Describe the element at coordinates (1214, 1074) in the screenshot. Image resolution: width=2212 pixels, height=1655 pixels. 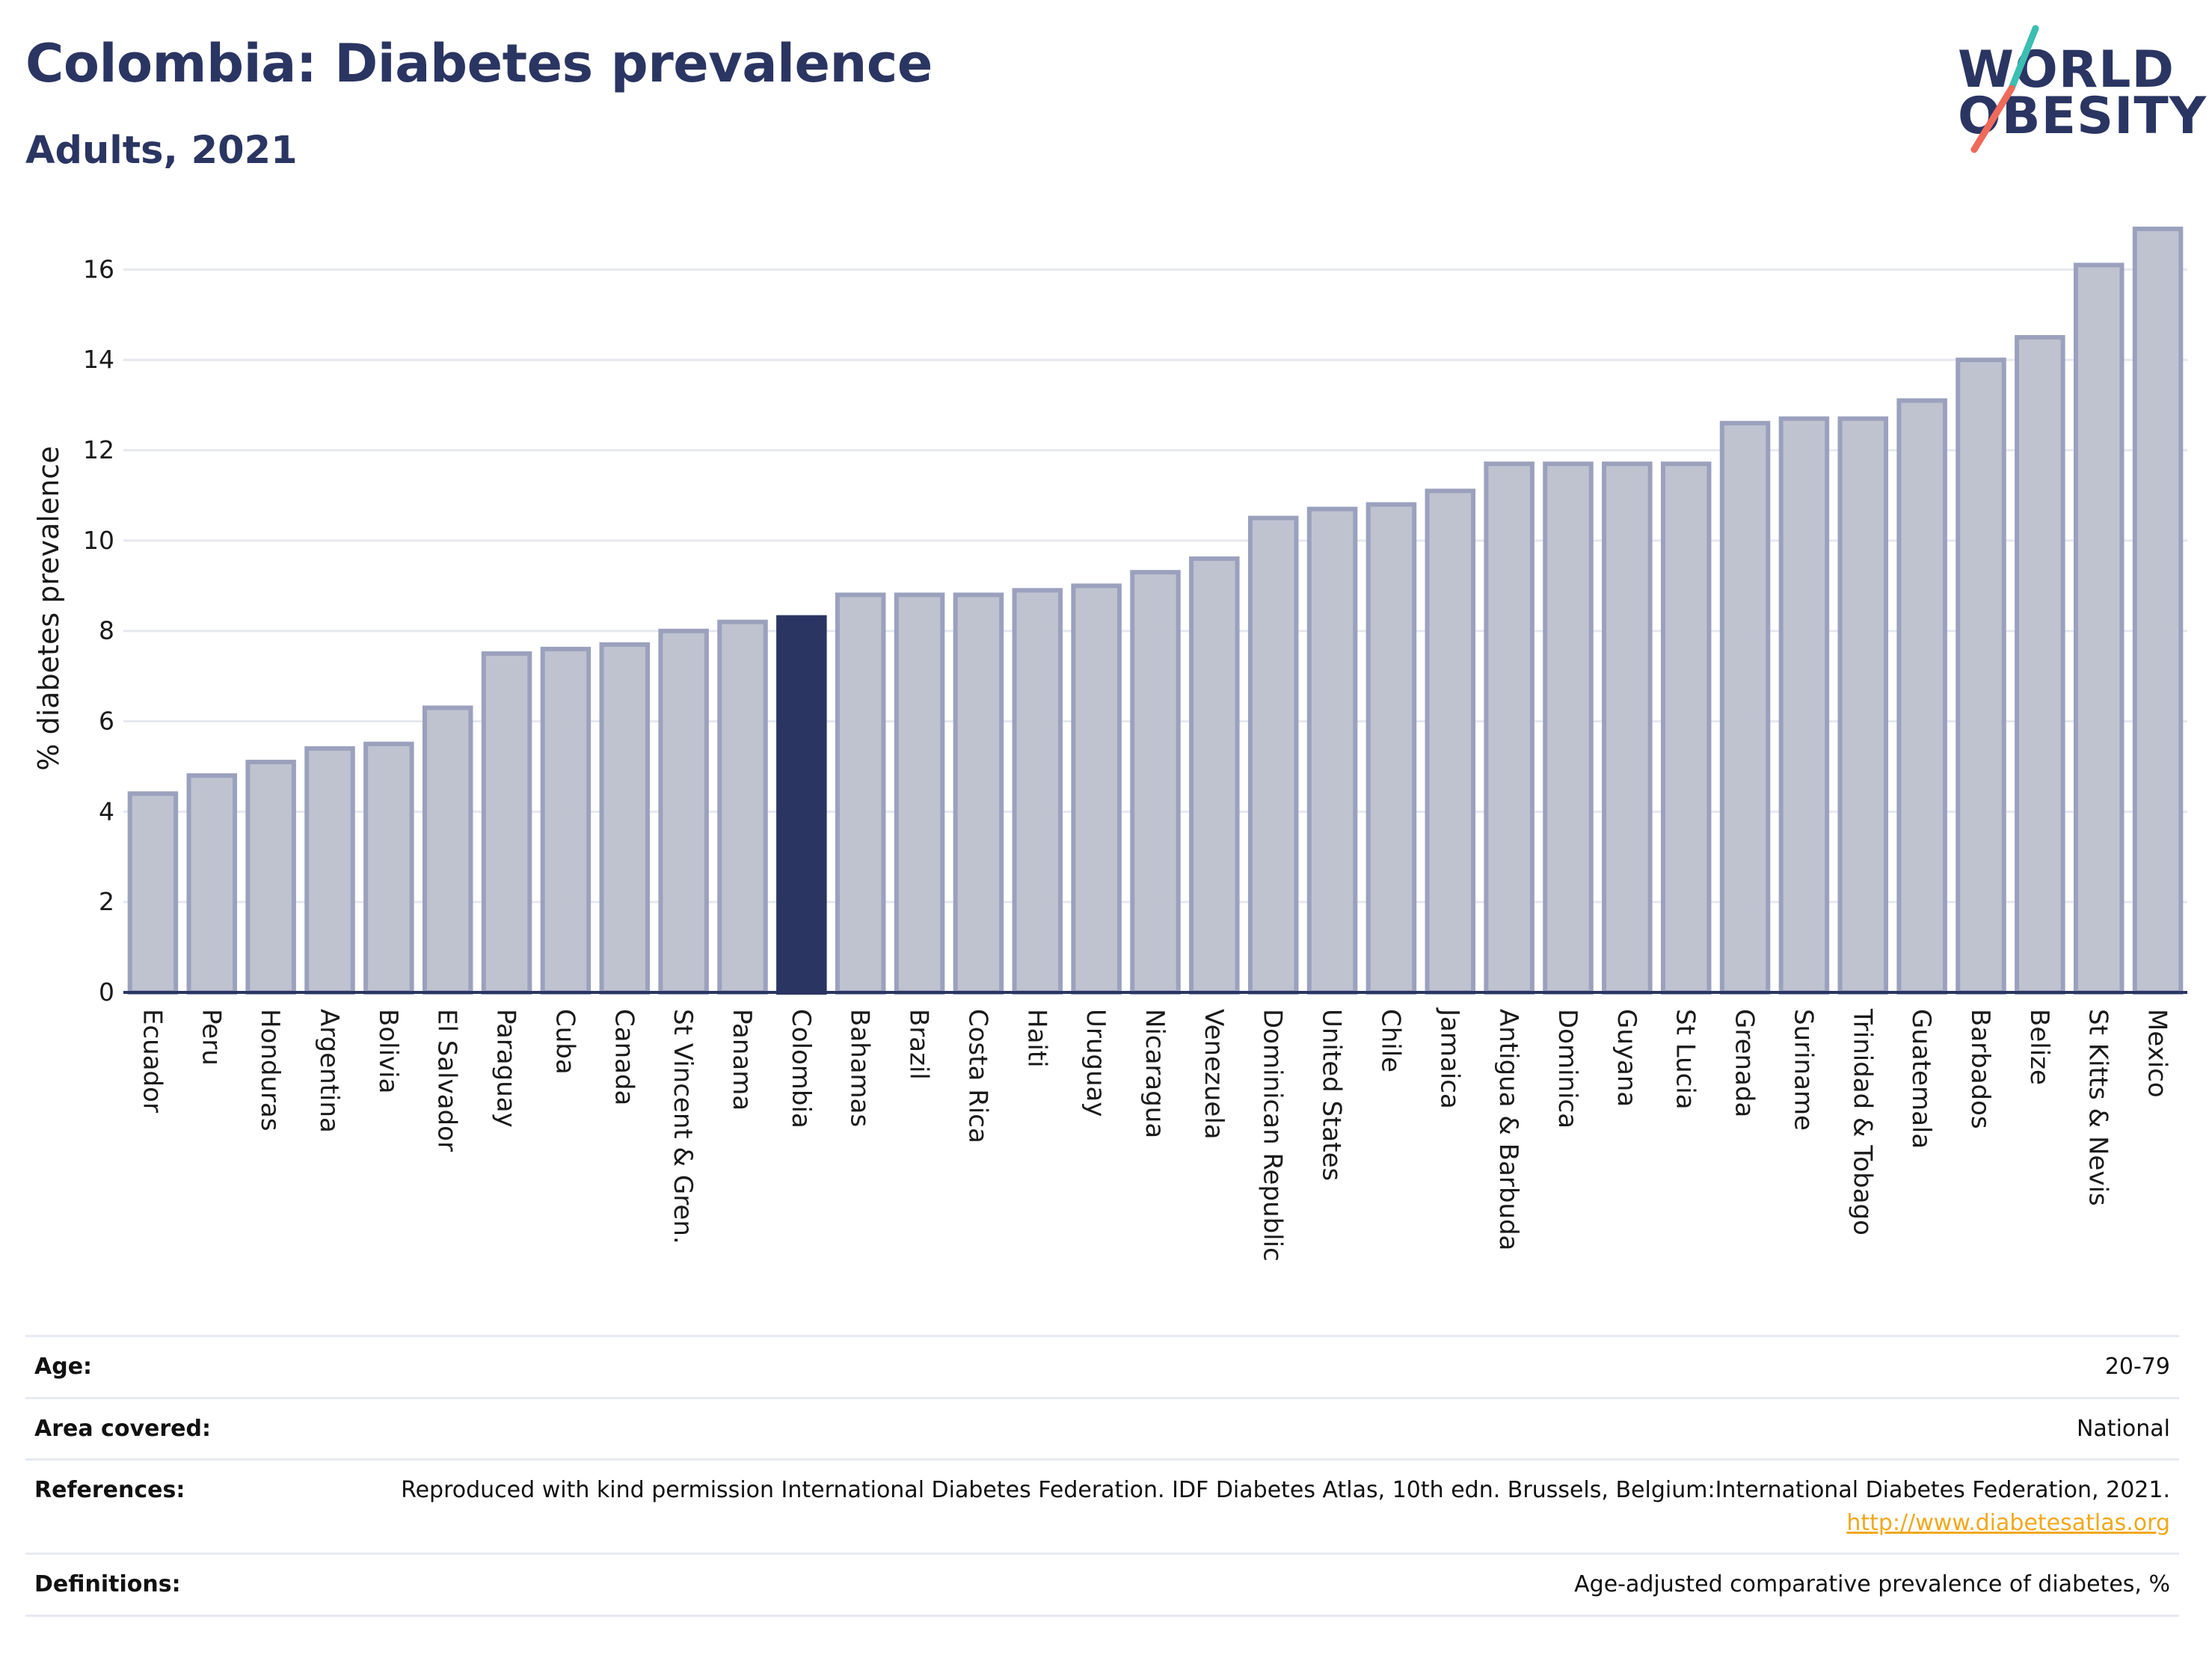
I see `x-tick-label: Venezuela` at that location.